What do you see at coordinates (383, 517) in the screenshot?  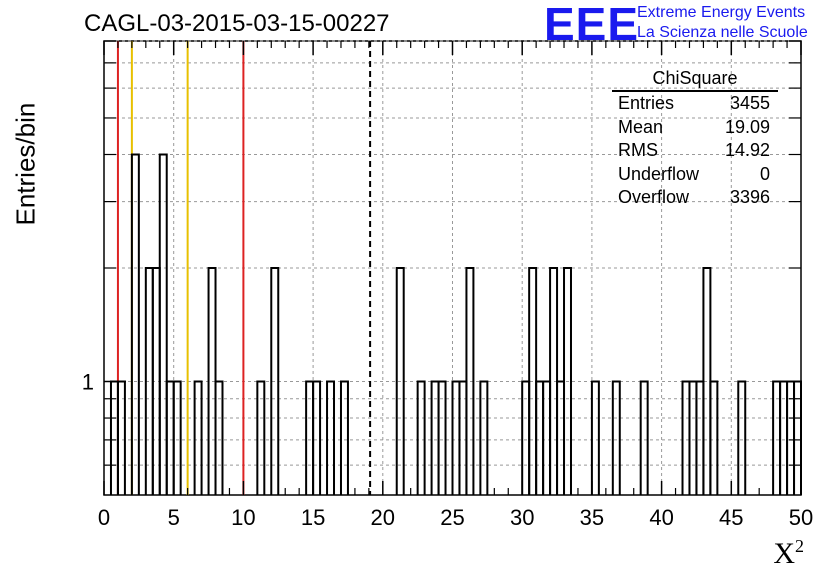 I see `x-tick-label: 20` at bounding box center [383, 517].